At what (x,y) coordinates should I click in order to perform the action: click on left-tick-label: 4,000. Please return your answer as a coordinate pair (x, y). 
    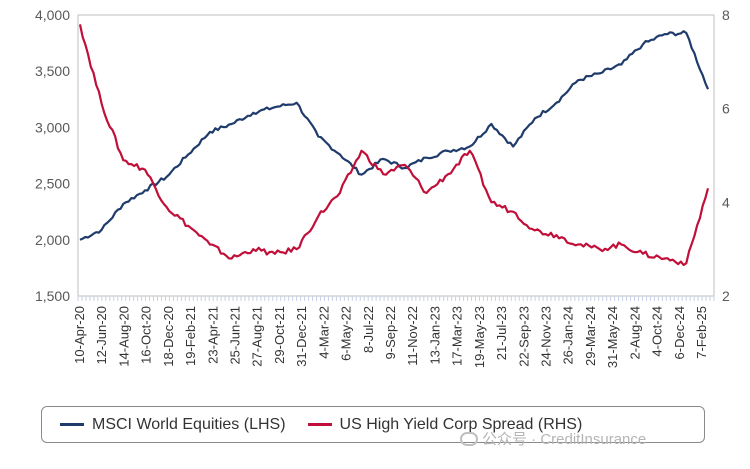
    Looking at the image, I should click on (52, 15).